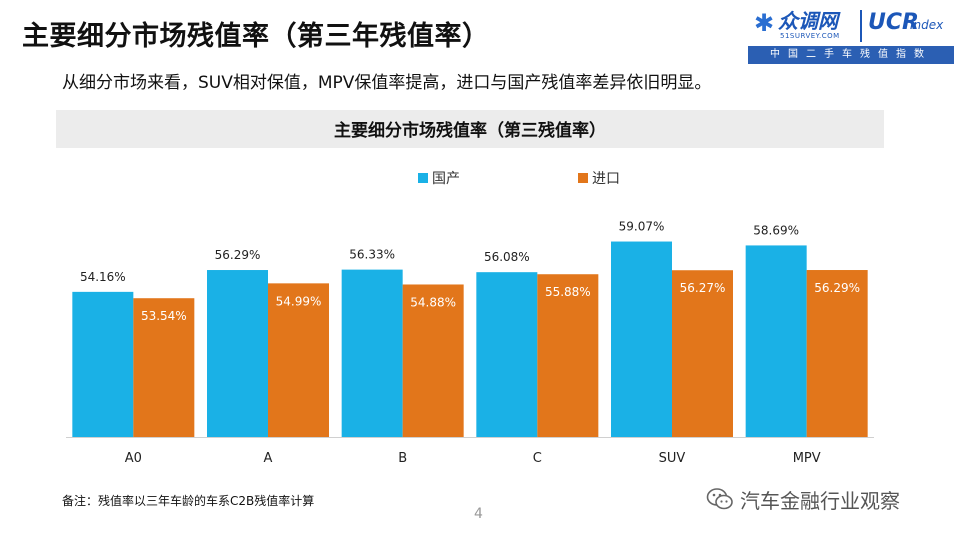 The width and height of the screenshot is (960, 540). What do you see at coordinates (103, 364) in the screenshot?
I see `bar-国产-A0` at bounding box center [103, 364].